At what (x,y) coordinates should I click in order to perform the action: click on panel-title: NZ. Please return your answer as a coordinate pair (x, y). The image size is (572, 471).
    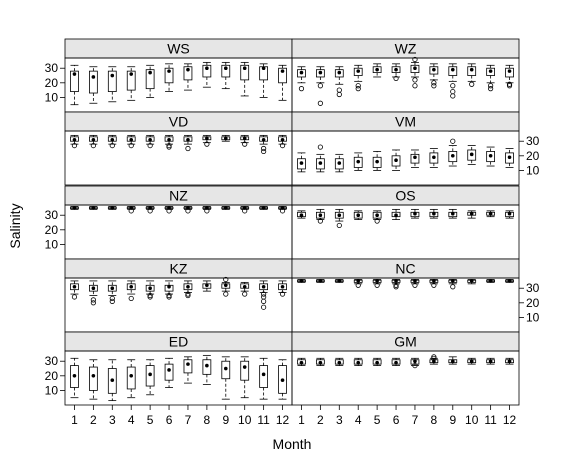
    Looking at the image, I should click on (178, 196).